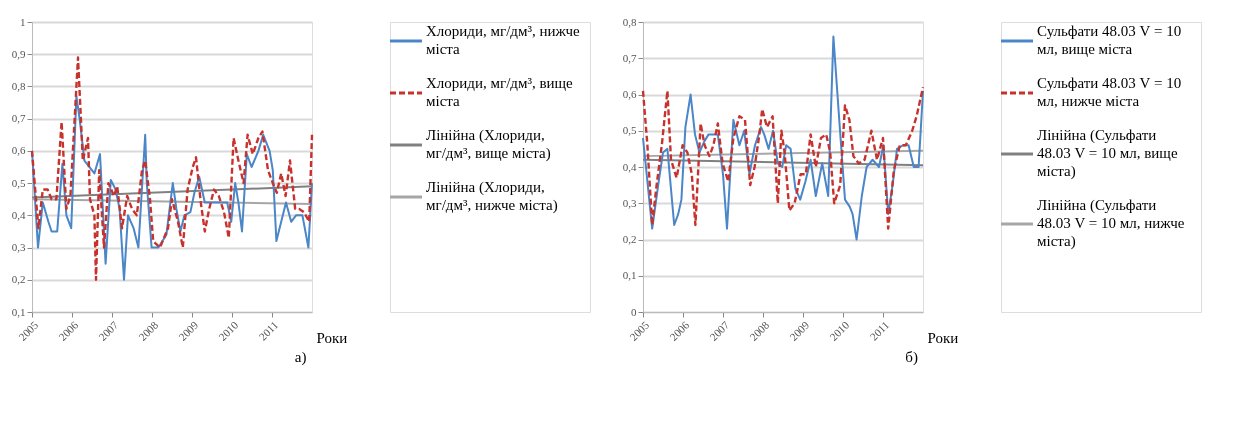 The height and width of the screenshot is (432, 1244). What do you see at coordinates (634, 311) in the screenshot?
I see `y-tick-label: 0` at bounding box center [634, 311].